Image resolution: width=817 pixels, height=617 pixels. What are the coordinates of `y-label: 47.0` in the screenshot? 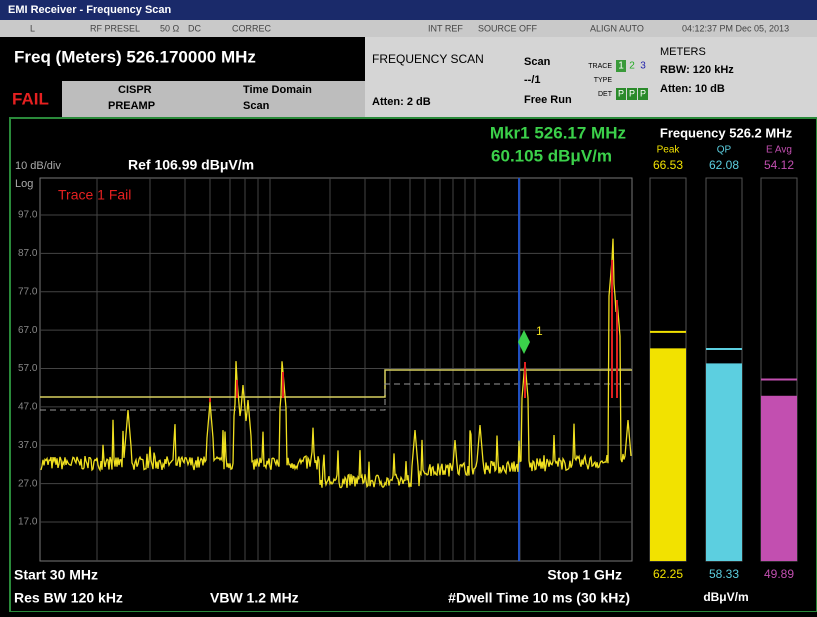 It's located at (28, 407).